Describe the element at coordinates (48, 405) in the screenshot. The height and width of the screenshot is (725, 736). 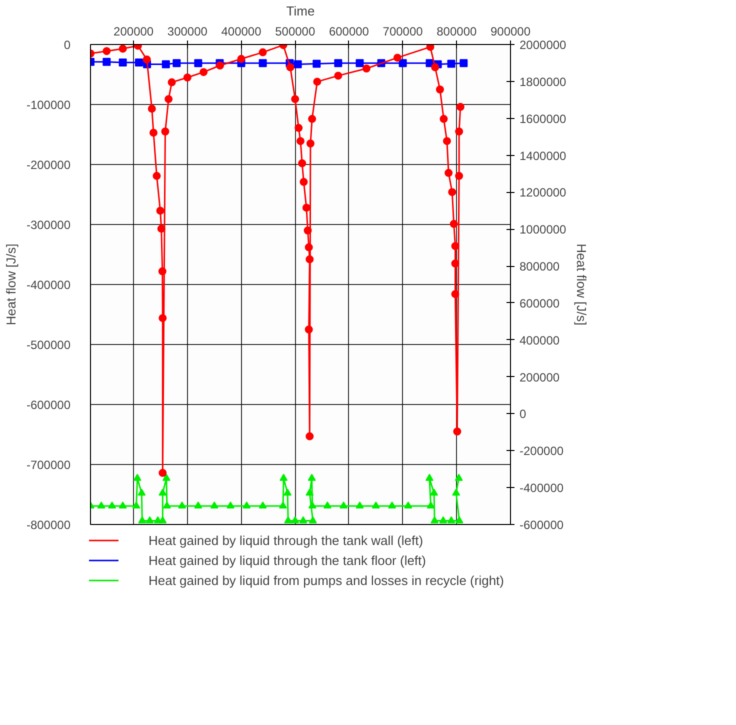
I see `y-tick-label: -600000` at that location.